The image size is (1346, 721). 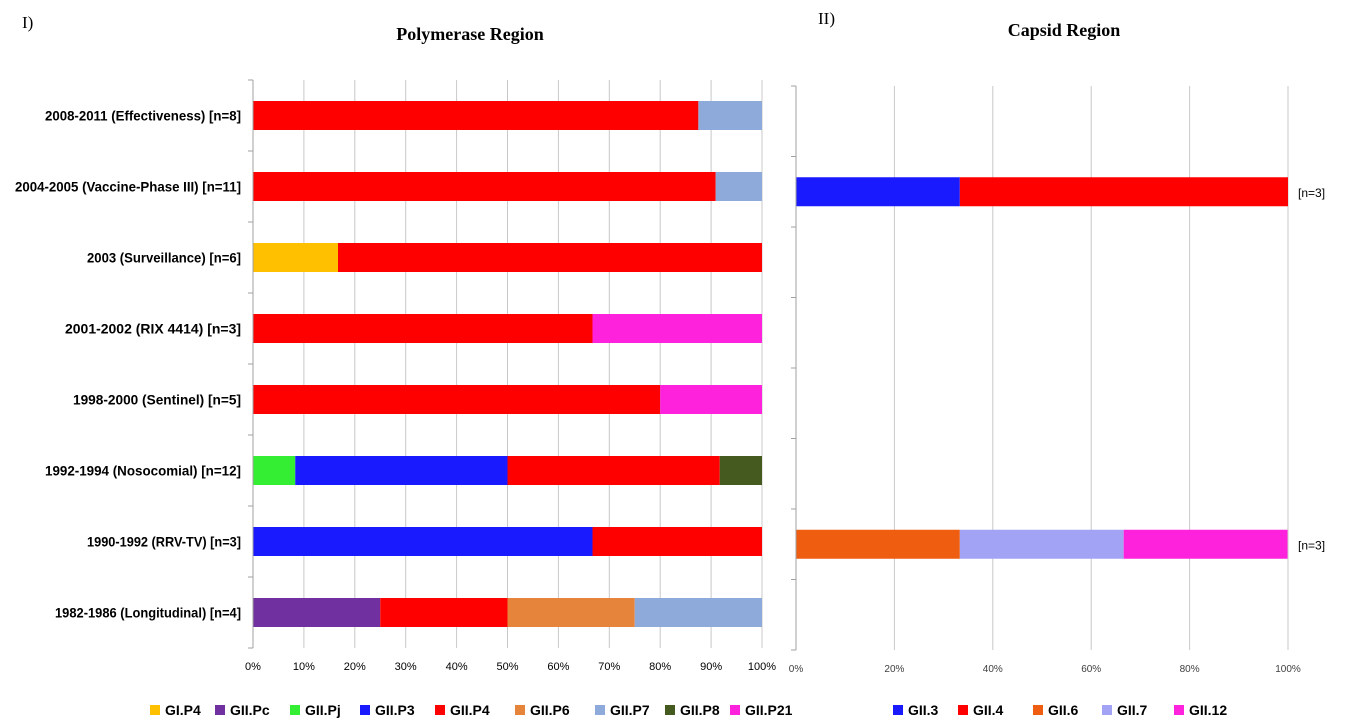 I want to click on capsid-legend: GII.3 GII.4 GII.6 GII.7 GII.12, so click(x=1060, y=710).